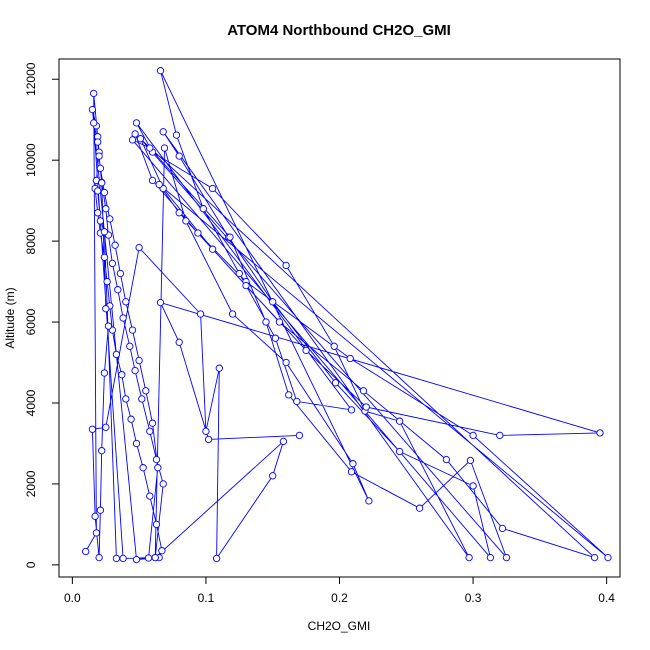  What do you see at coordinates (31, 321) in the screenshot?
I see `y-tick-label: 6000` at bounding box center [31, 321].